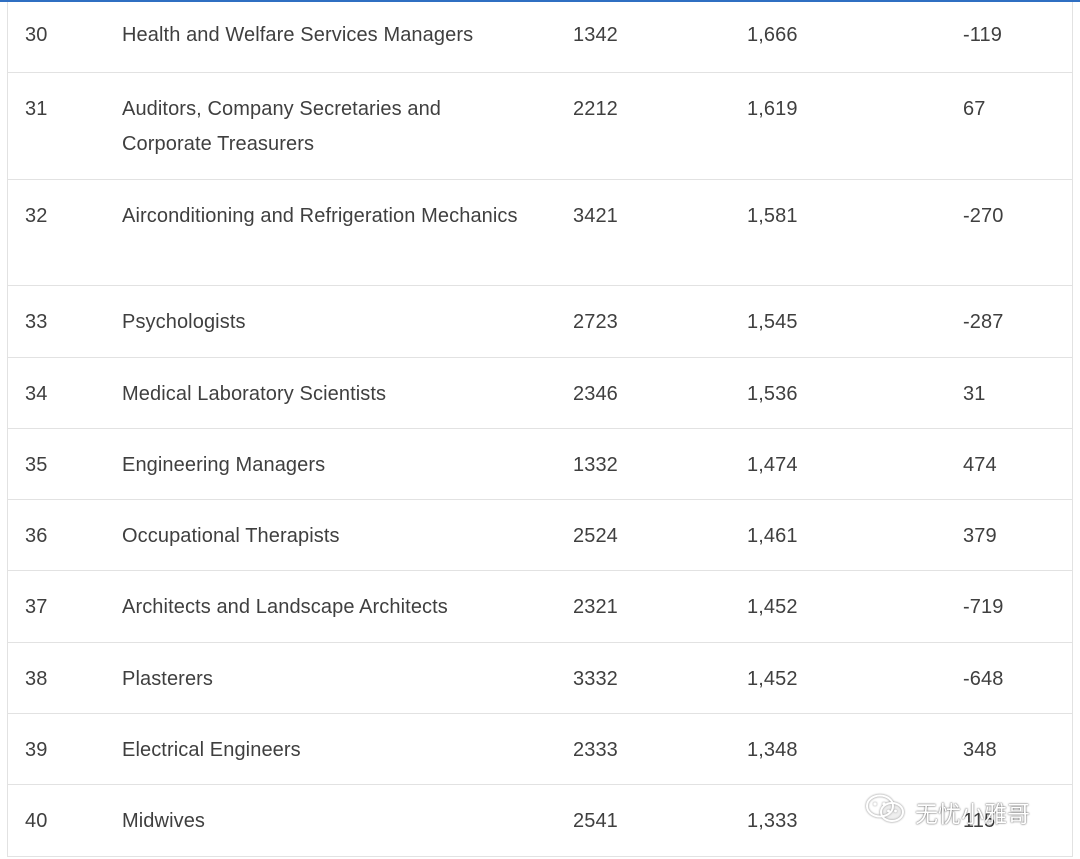  Describe the element at coordinates (285, 607) in the screenshot. I see `occupation-cell: Architects and Landscape Architects` at that location.